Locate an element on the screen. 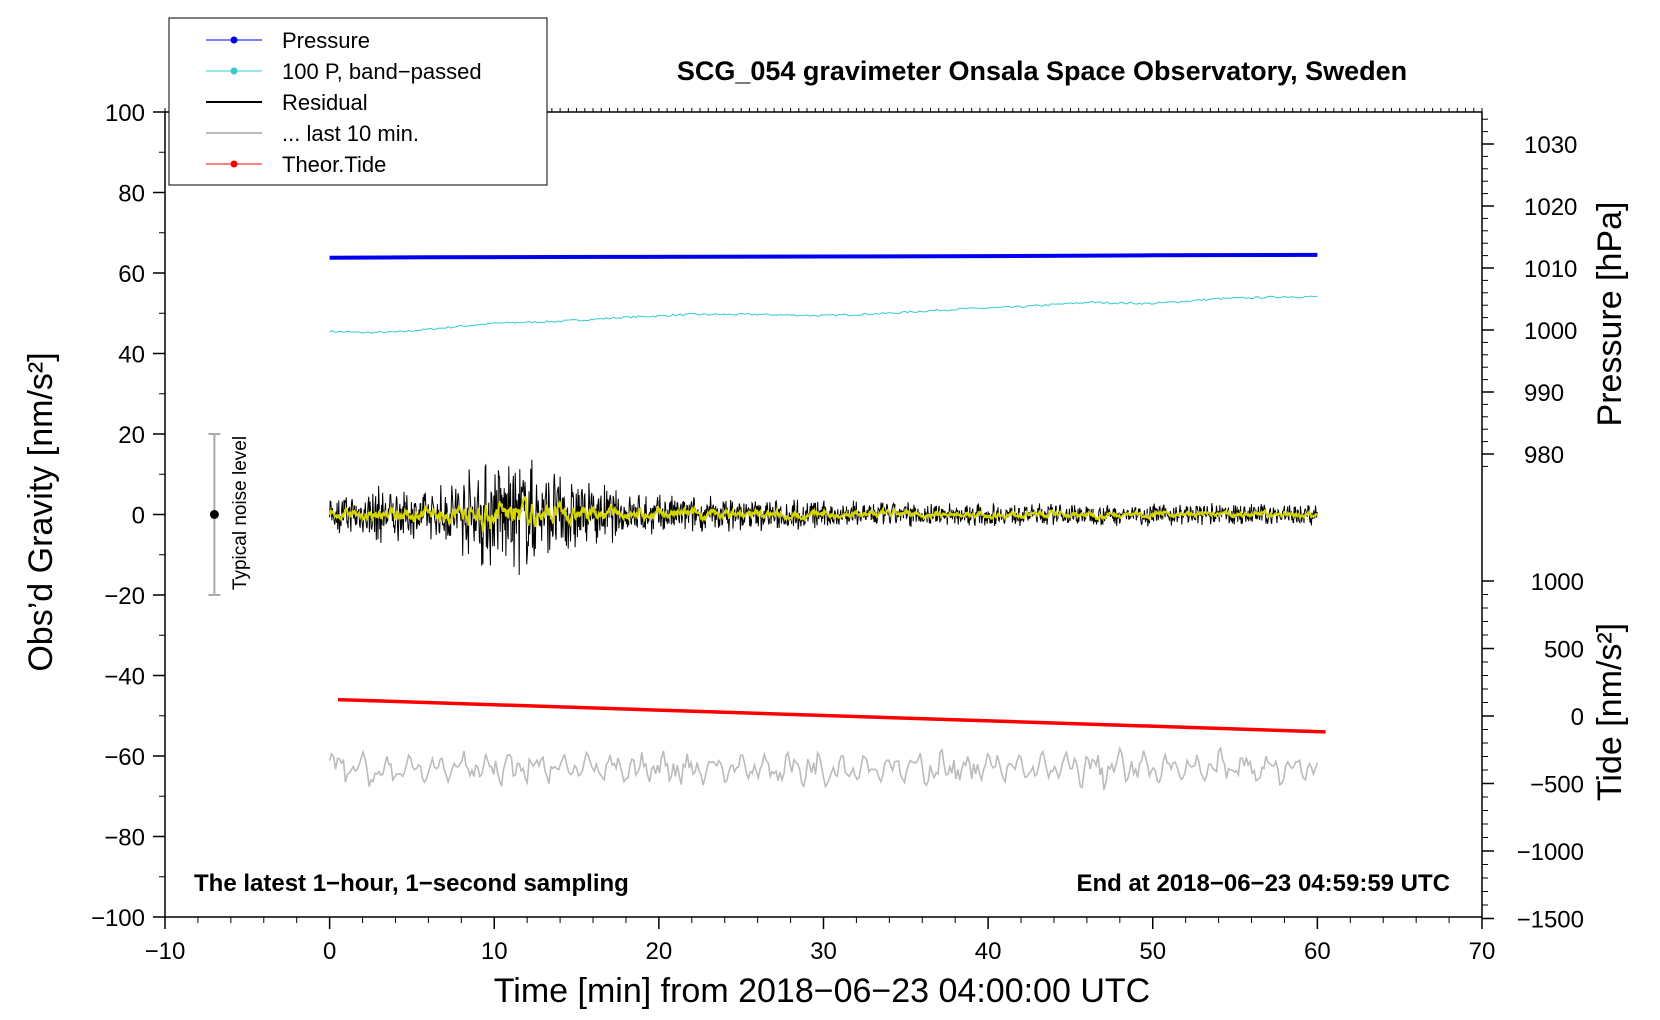  series-pressure is located at coordinates (823, 256).